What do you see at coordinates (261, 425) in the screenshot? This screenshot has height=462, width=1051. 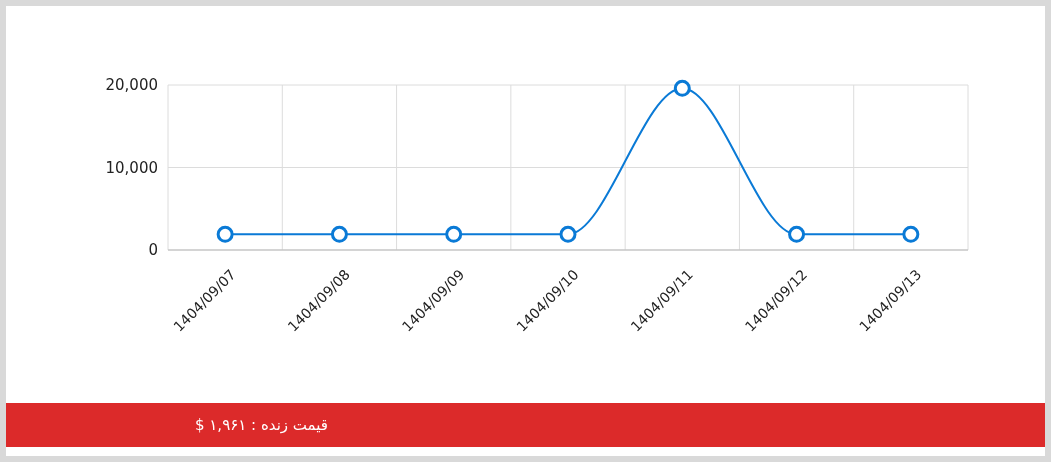 I see `text: قیمت زنده : ۱,۹۶۱ $` at bounding box center [261, 425].